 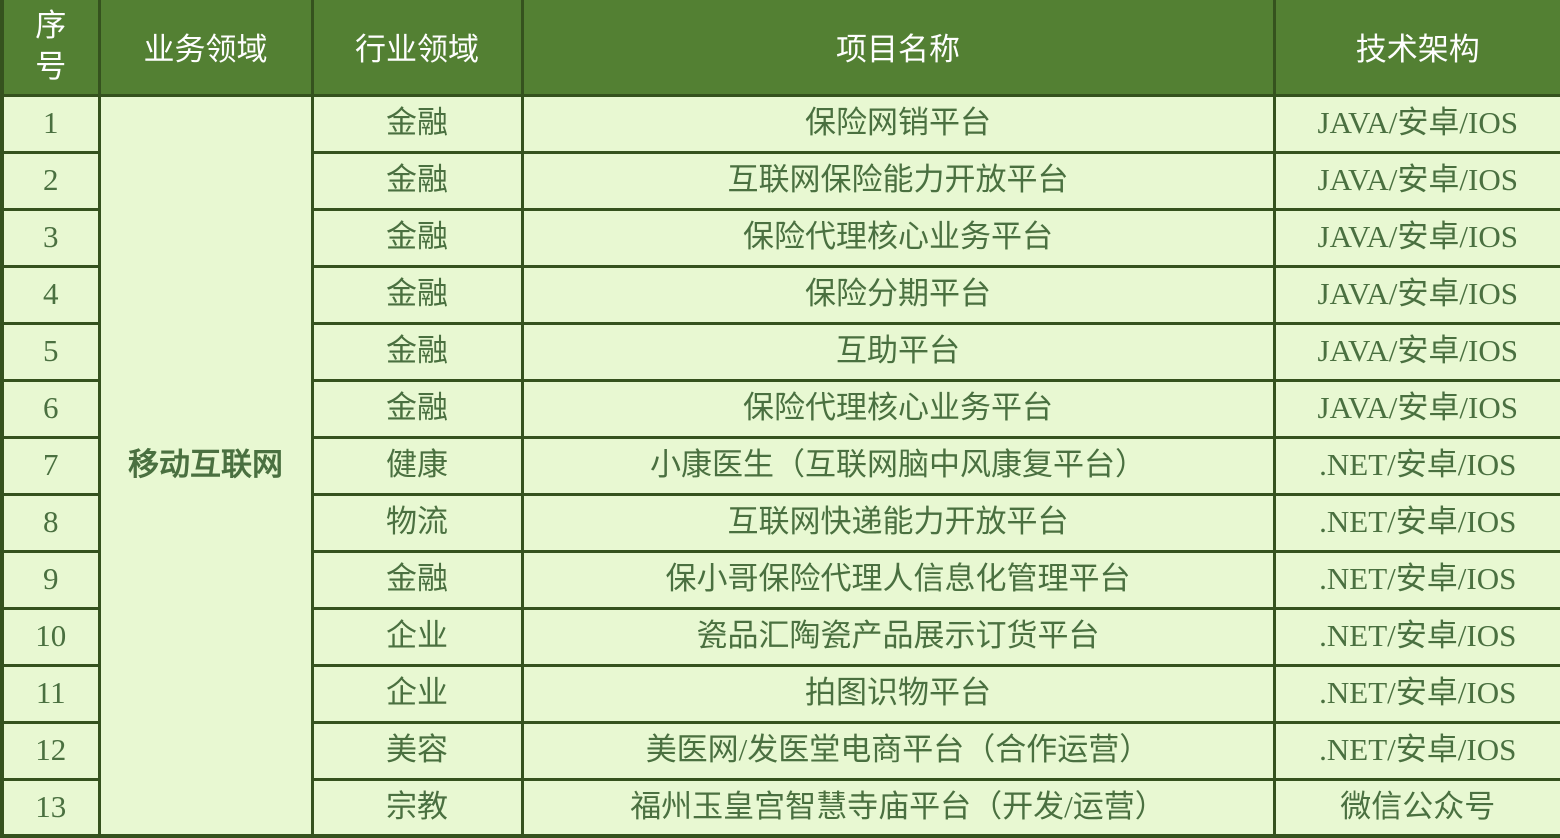 What do you see at coordinates (417, 465) in the screenshot?
I see `industry-cell: 健康` at bounding box center [417, 465].